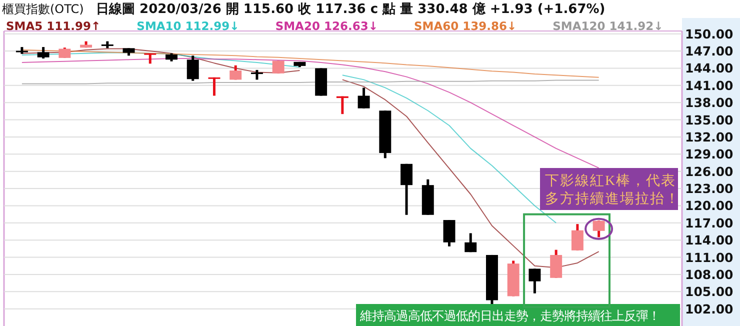 This screenshot has width=740, height=326. I want to click on annotation: 多方持續進場拉抬！, so click(612, 199).